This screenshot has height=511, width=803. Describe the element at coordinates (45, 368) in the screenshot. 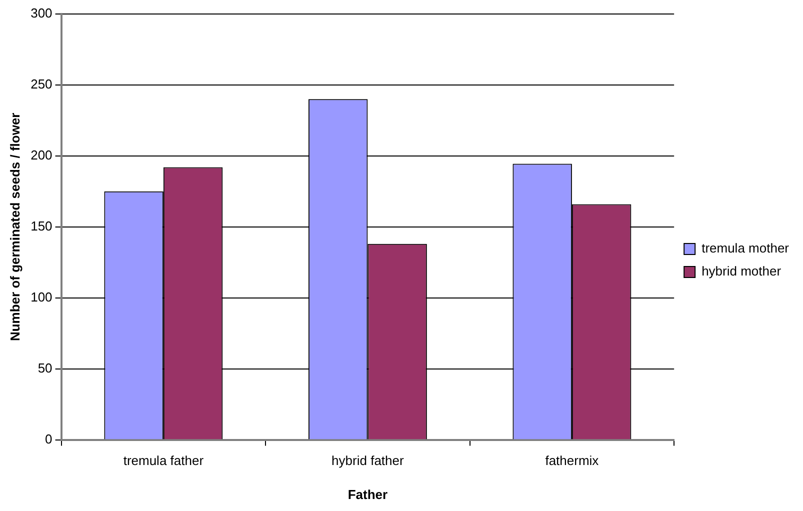

I see `y-tick-label: 50` at that location.